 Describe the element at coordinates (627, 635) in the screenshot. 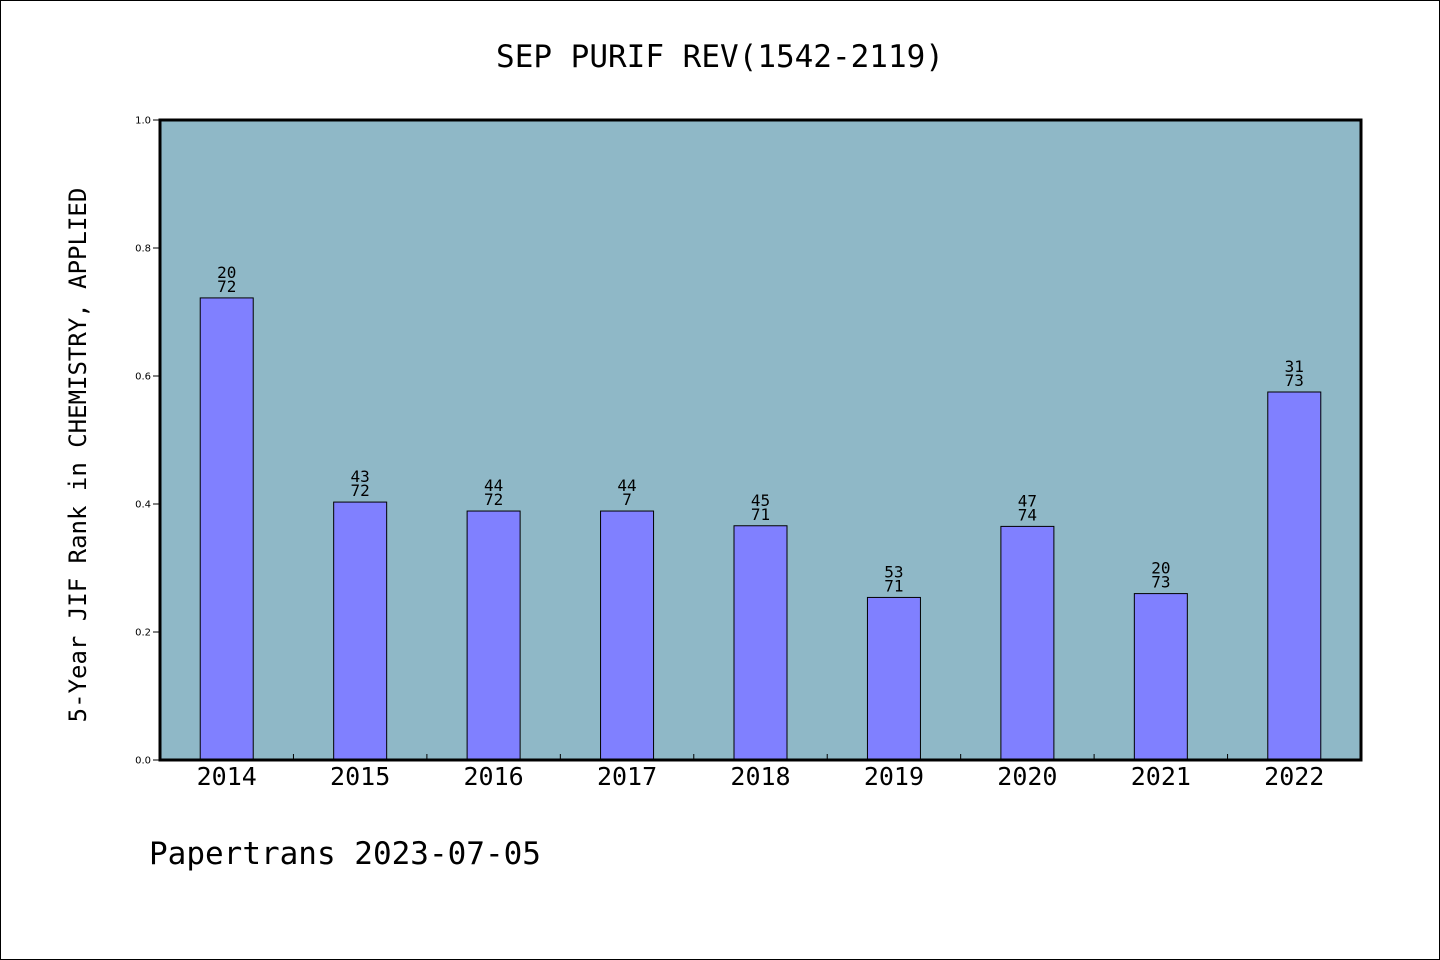

I see `bar-2017` at that location.